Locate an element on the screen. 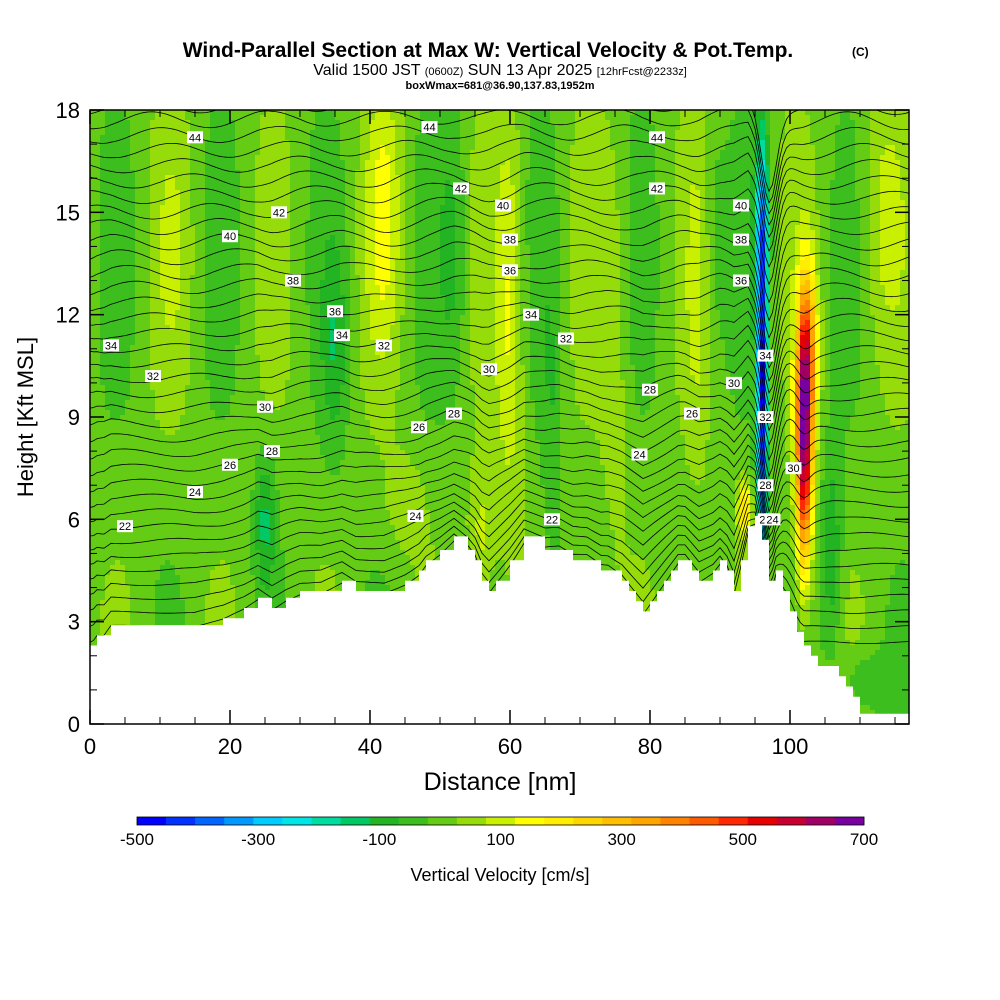  x-axis-title: Distance [nm] is located at coordinates (500, 782).